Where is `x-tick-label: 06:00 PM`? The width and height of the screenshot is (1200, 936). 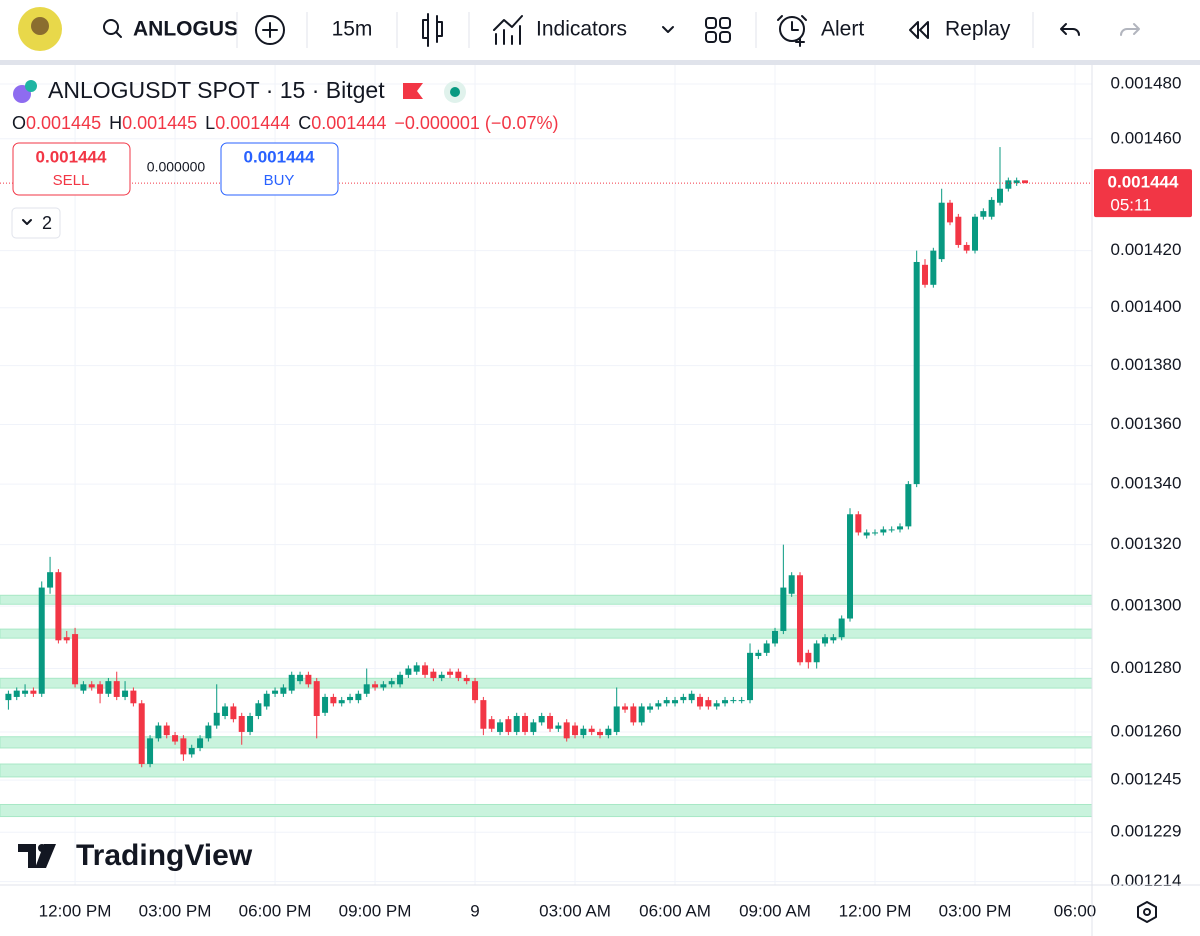 x-tick-label: 06:00 PM is located at coordinates (275, 910).